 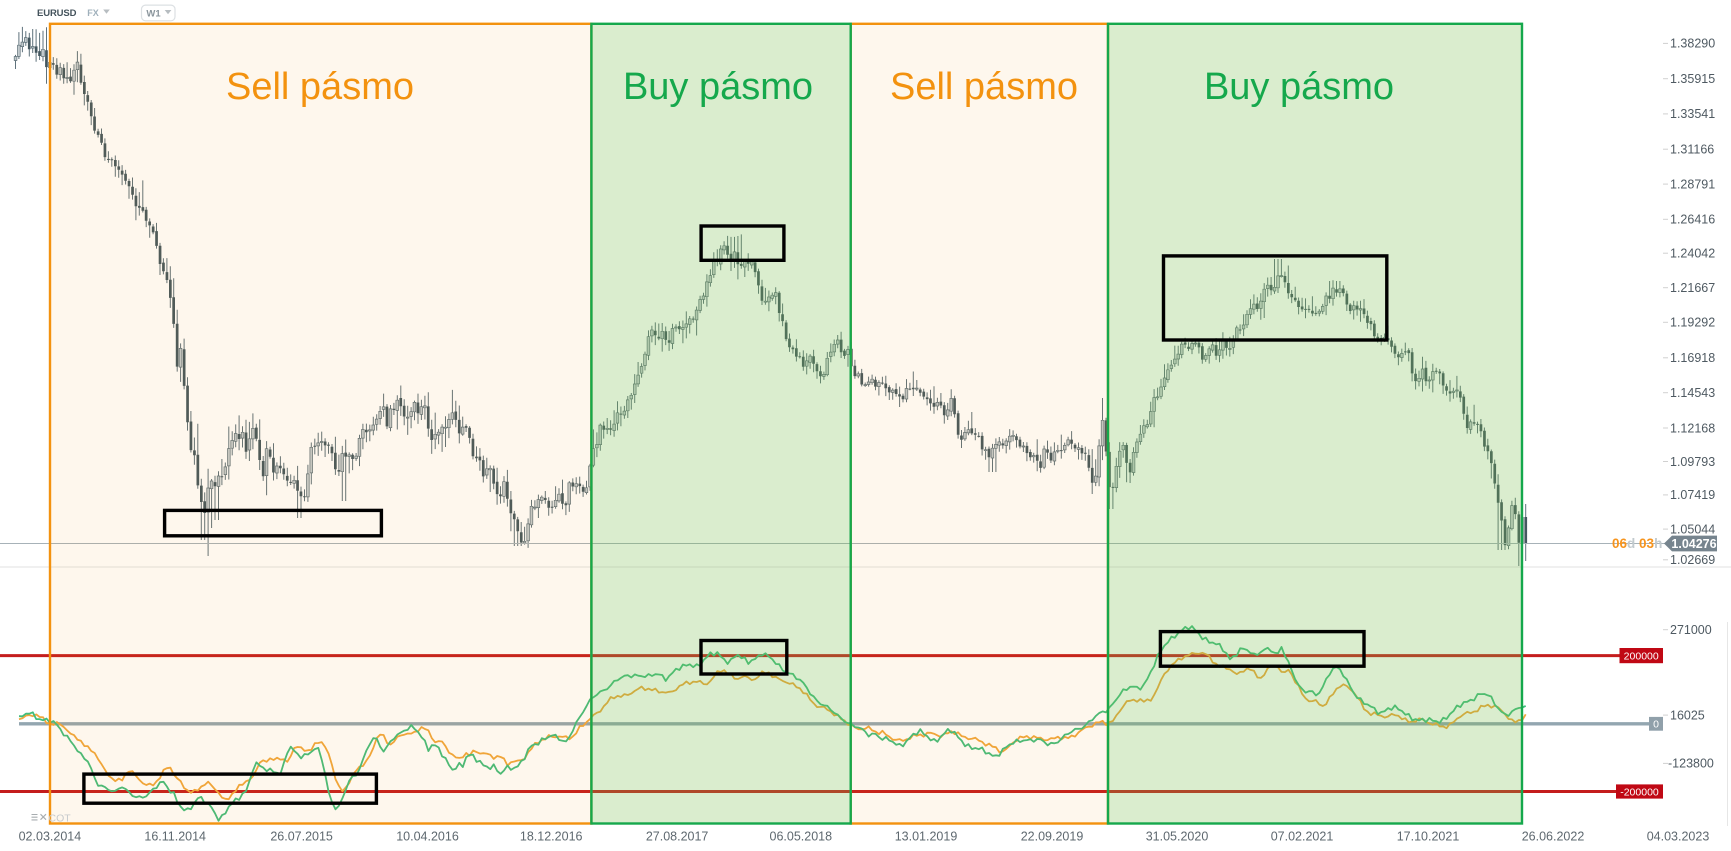 What do you see at coordinates (1693, 544) in the screenshot?
I see `svg-text: 1.04276` at bounding box center [1693, 544].